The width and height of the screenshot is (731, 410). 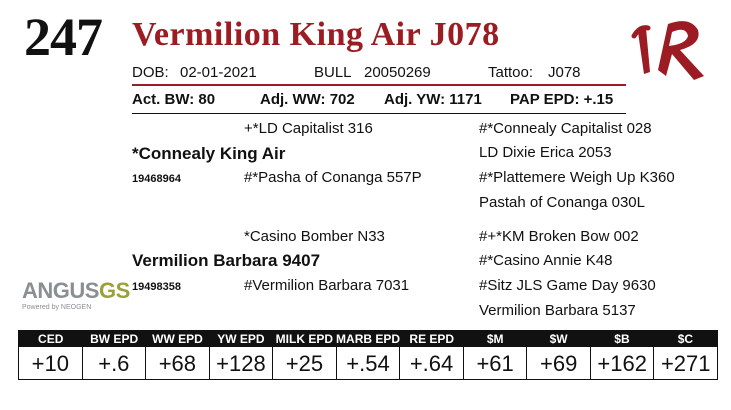 I want to click on sire-sire-sire: #*Connealy Capitalist 028, so click(x=565, y=128).